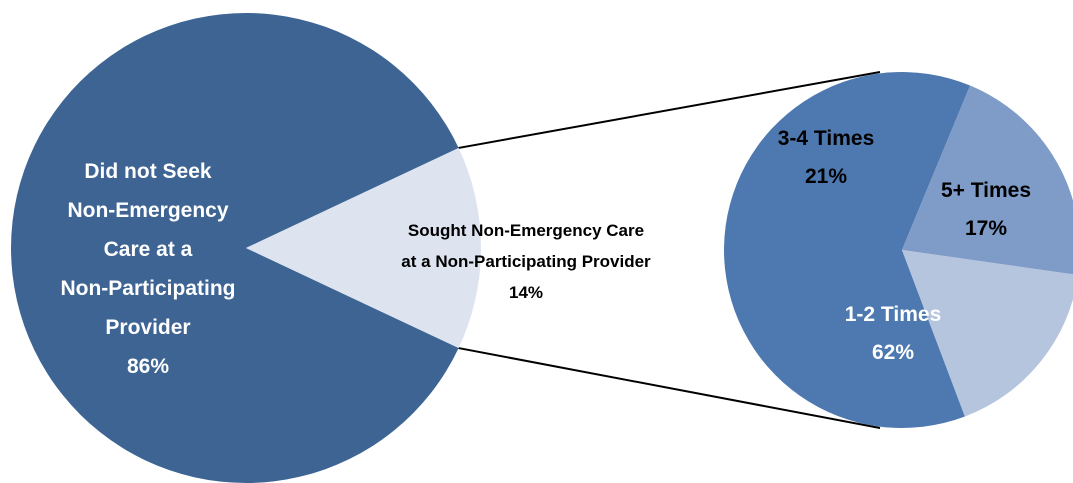  I want to click on connector-top, so click(669, 110).